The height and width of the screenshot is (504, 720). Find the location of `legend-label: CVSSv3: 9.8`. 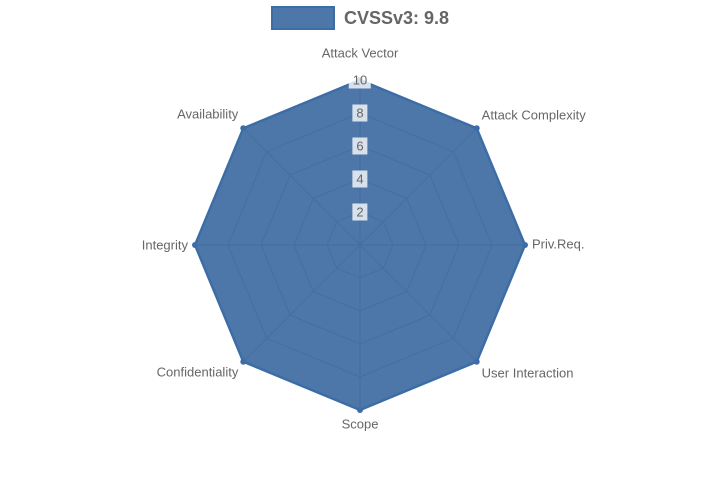

legend-label: CVSSv3: 9.8 is located at coordinates (396, 17).